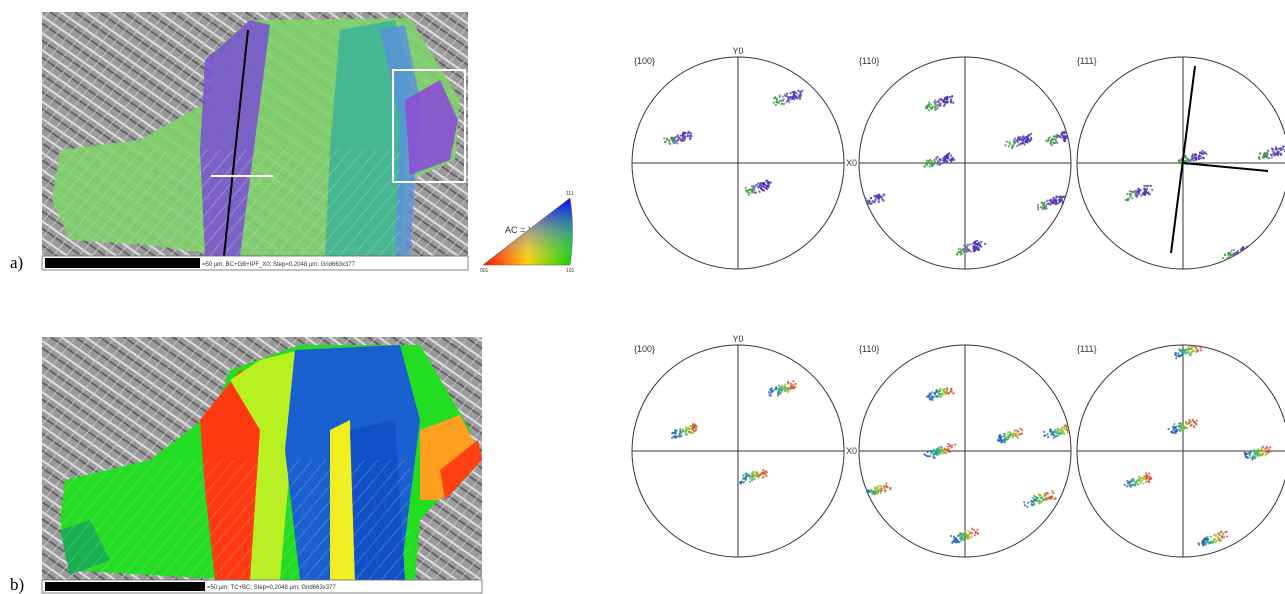 The image size is (1285, 594). I want to click on map-a, so click(255, 134).